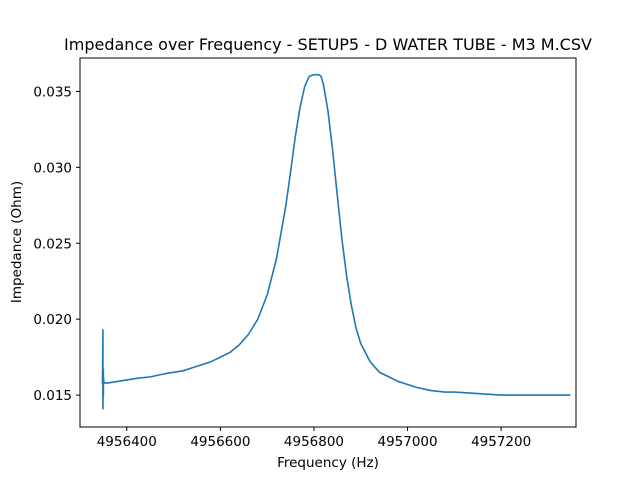 The width and height of the screenshot is (640, 480). Describe the element at coordinates (52, 320) in the screenshot. I see `y-tick-label: 0.020` at that location.